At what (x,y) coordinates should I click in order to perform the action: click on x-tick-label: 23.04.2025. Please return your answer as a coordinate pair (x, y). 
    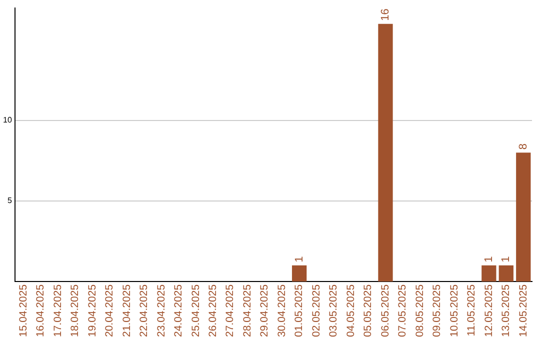
    Looking at the image, I should click on (161, 311).